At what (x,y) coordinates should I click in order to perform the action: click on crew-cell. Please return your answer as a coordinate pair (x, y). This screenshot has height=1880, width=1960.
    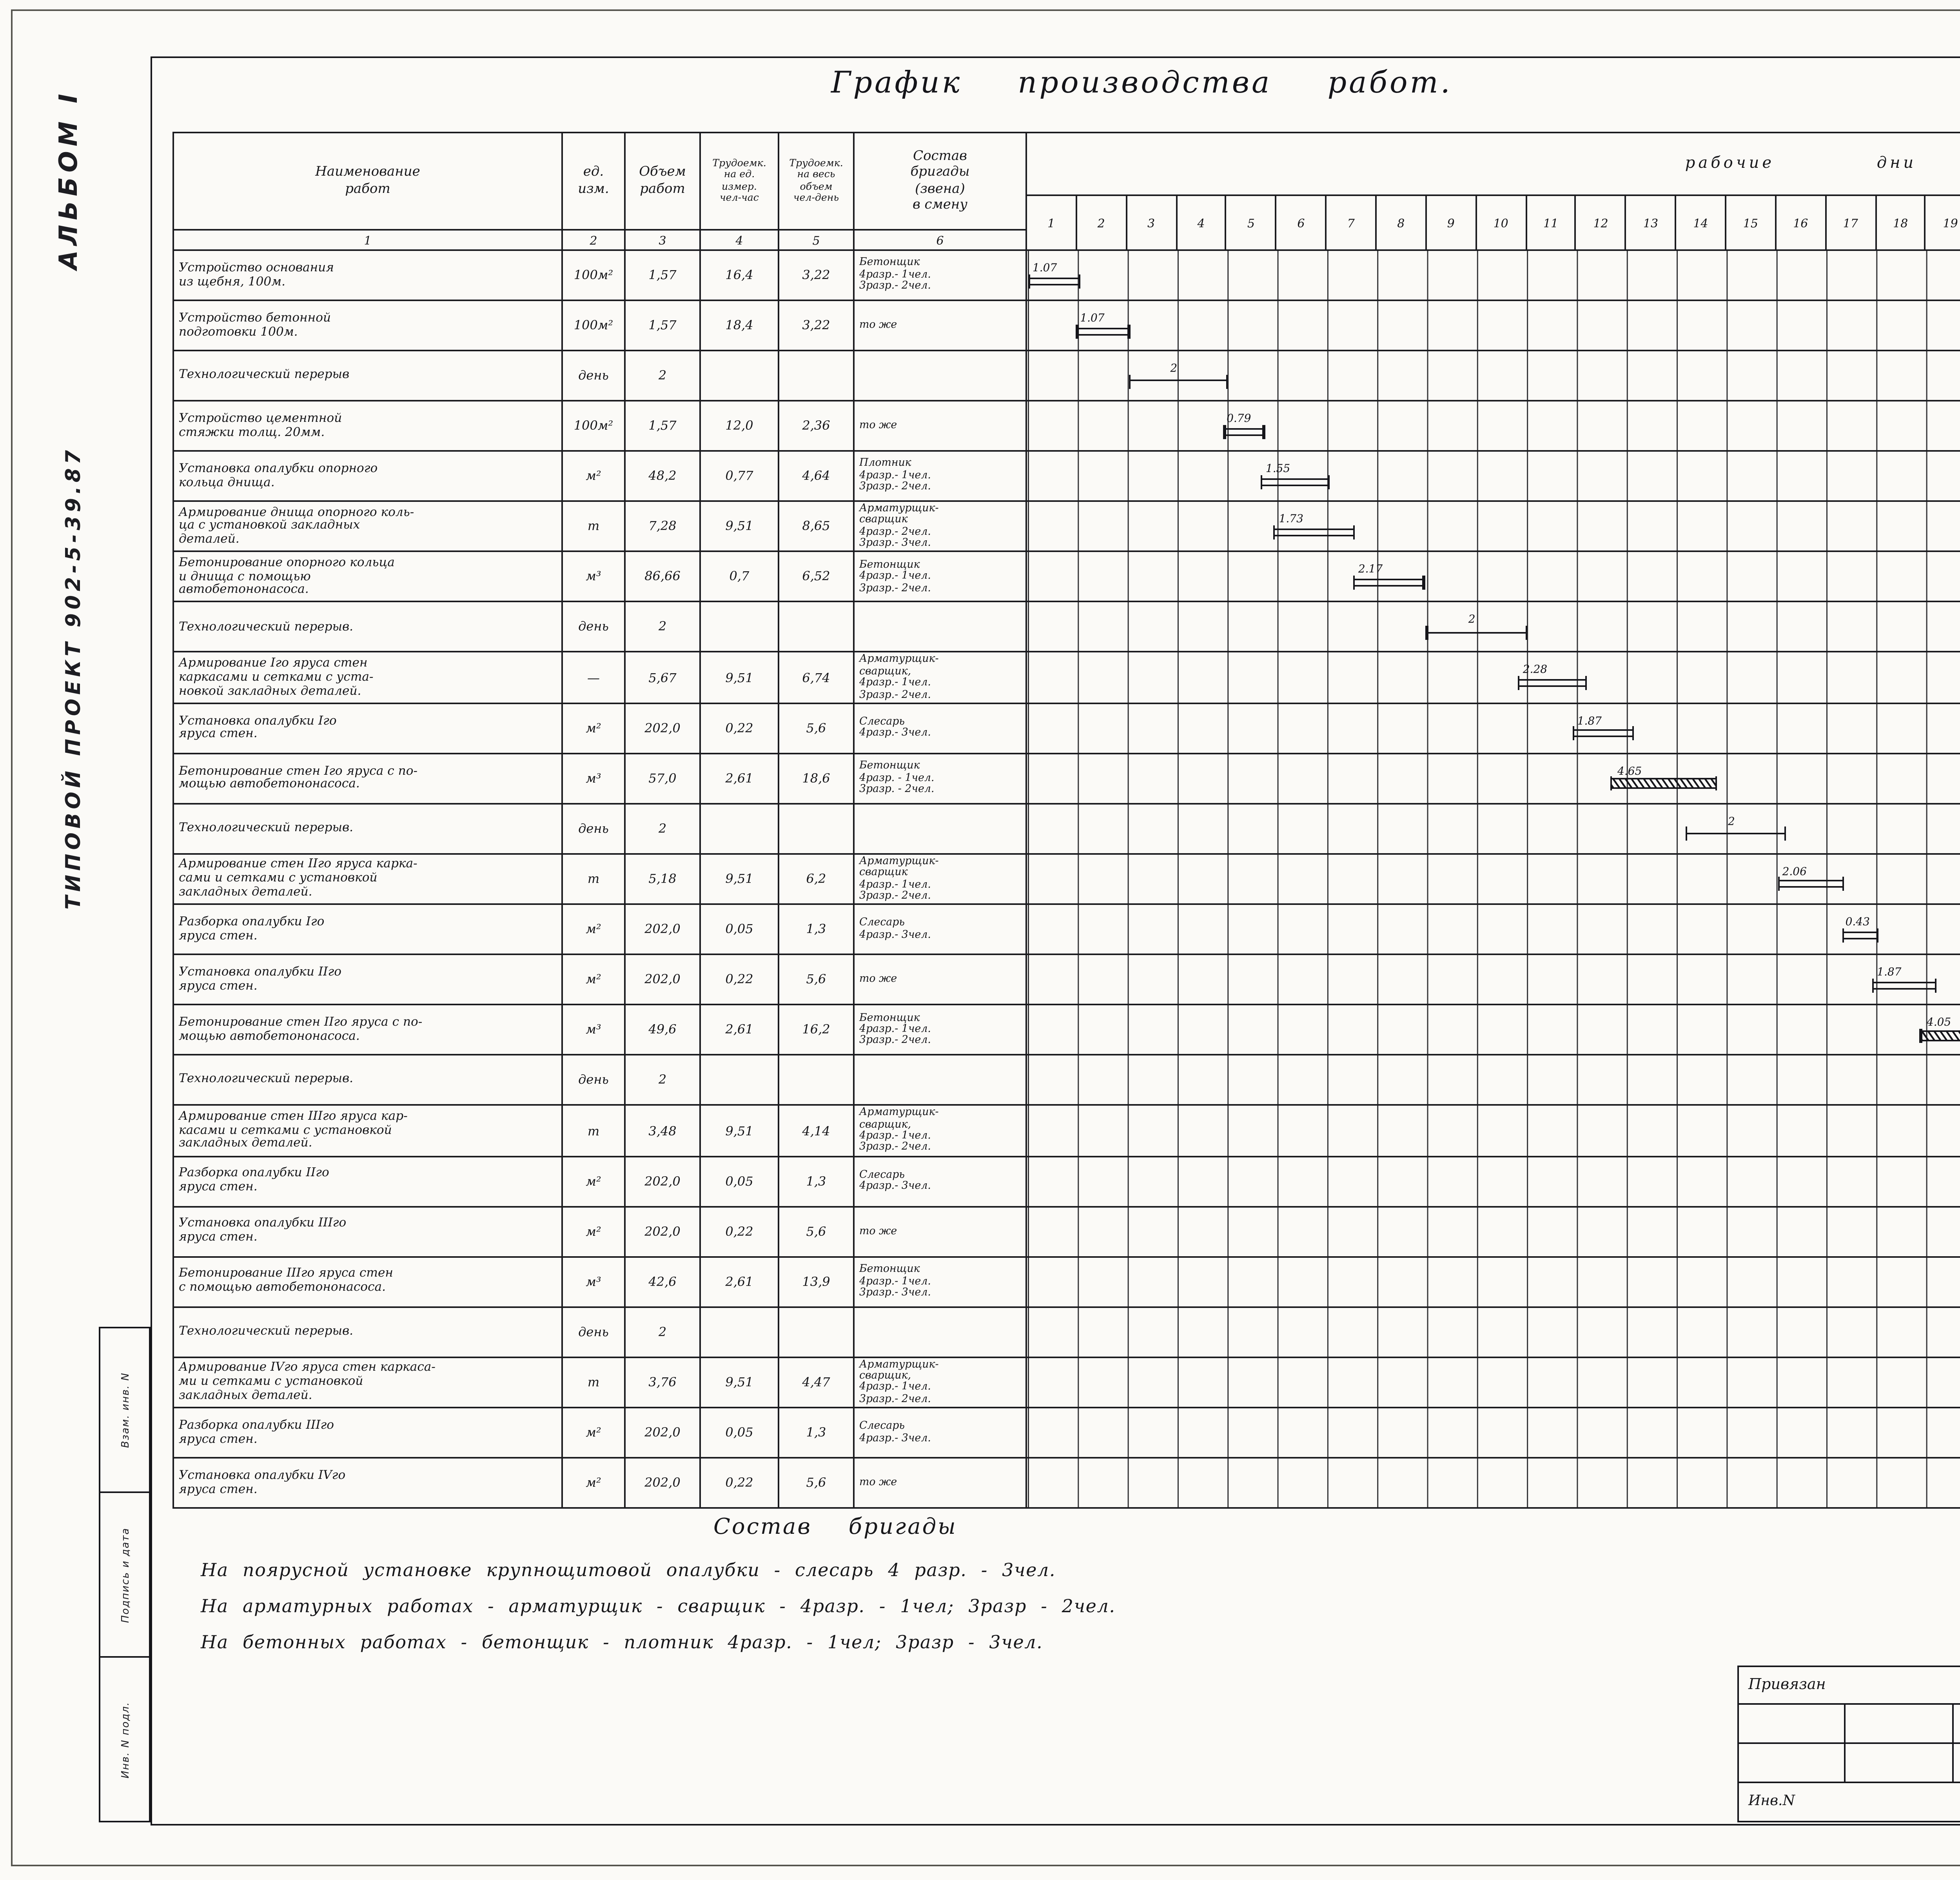
    Looking at the image, I should click on (940, 829).